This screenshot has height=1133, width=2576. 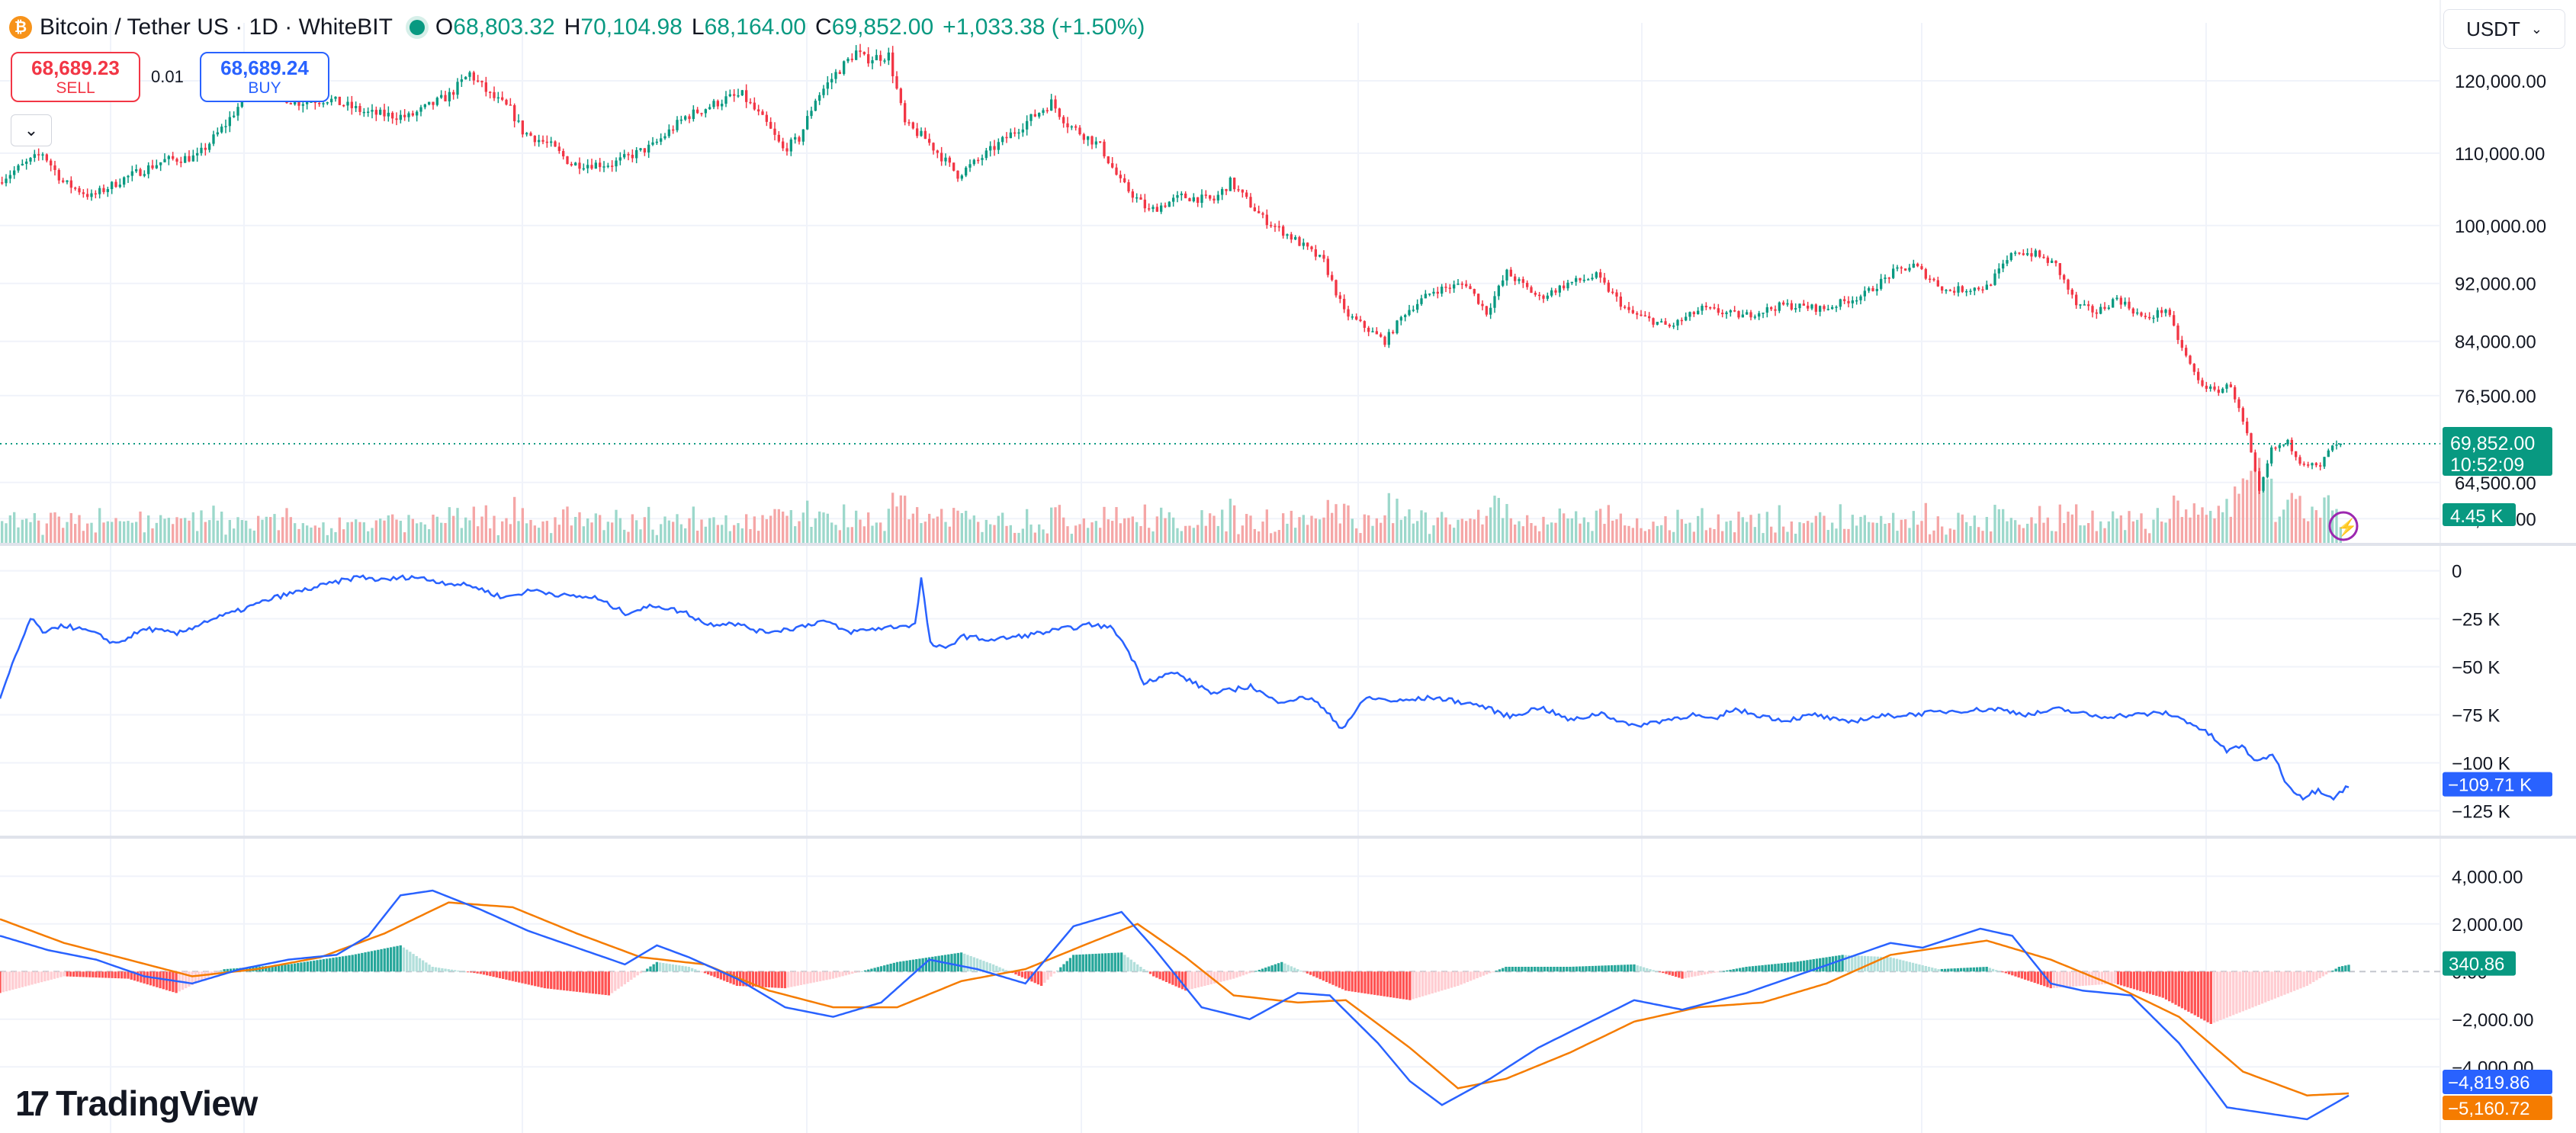 I want to click on symbol-title: Bitcoin / Tether US · 1D · WhiteBIT, so click(x=216, y=27).